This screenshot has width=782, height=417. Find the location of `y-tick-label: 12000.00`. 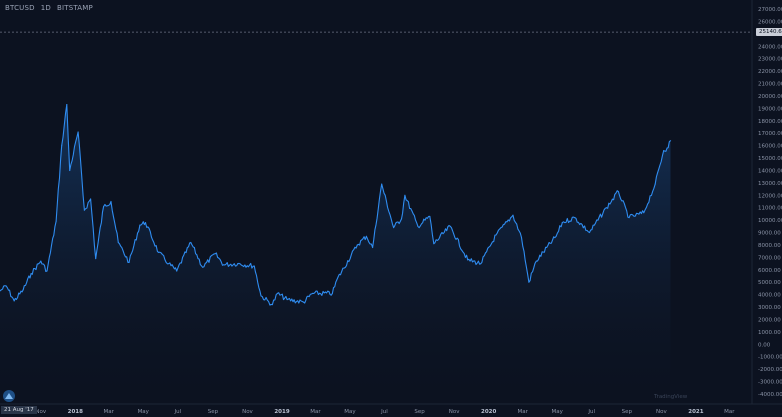

y-tick-label: 12000.00 is located at coordinates (770, 196).